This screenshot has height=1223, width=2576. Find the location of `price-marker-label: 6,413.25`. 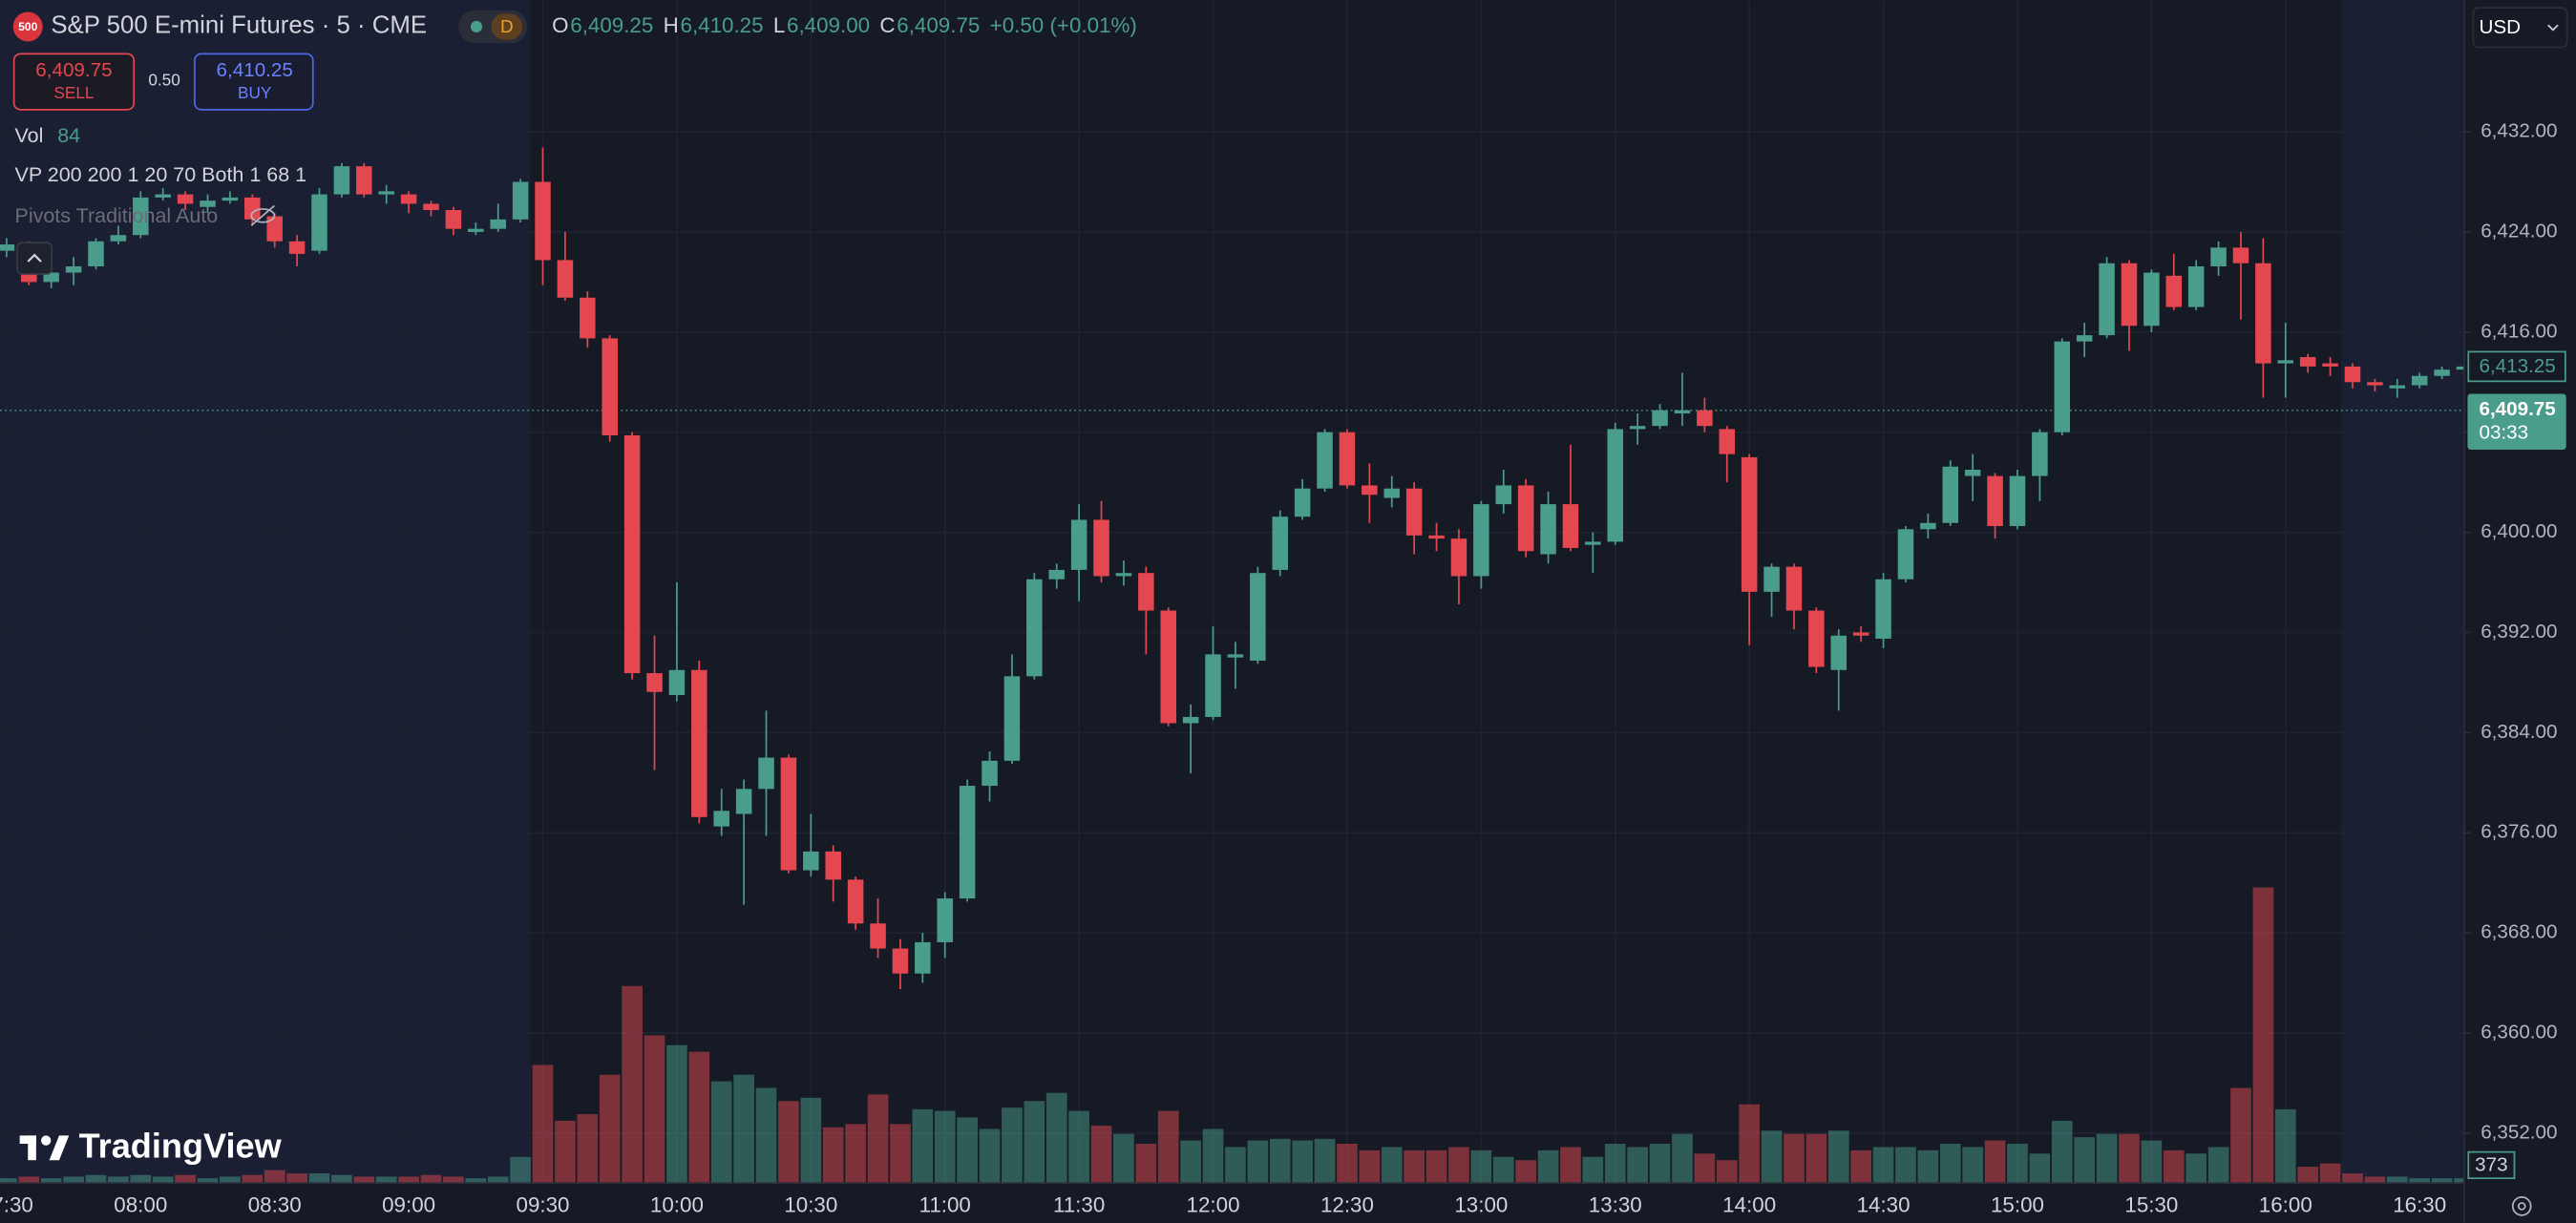

price-marker-label: 6,413.25 is located at coordinates (2517, 366).